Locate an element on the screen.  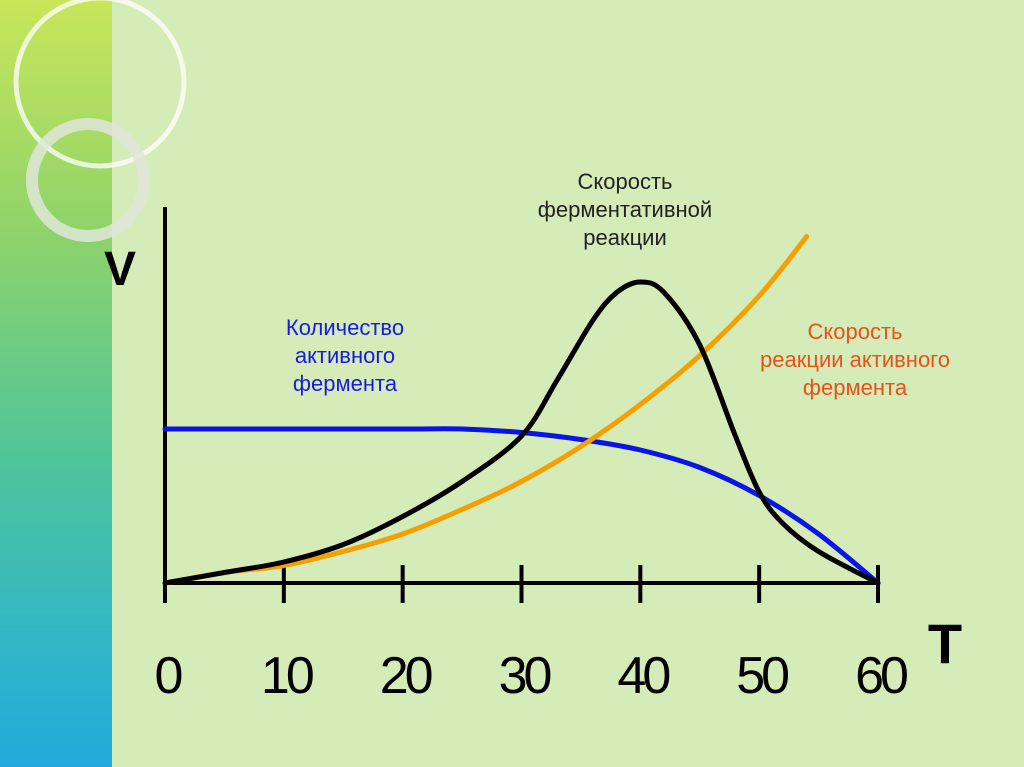
decor-ring-top is located at coordinates (100, 84).